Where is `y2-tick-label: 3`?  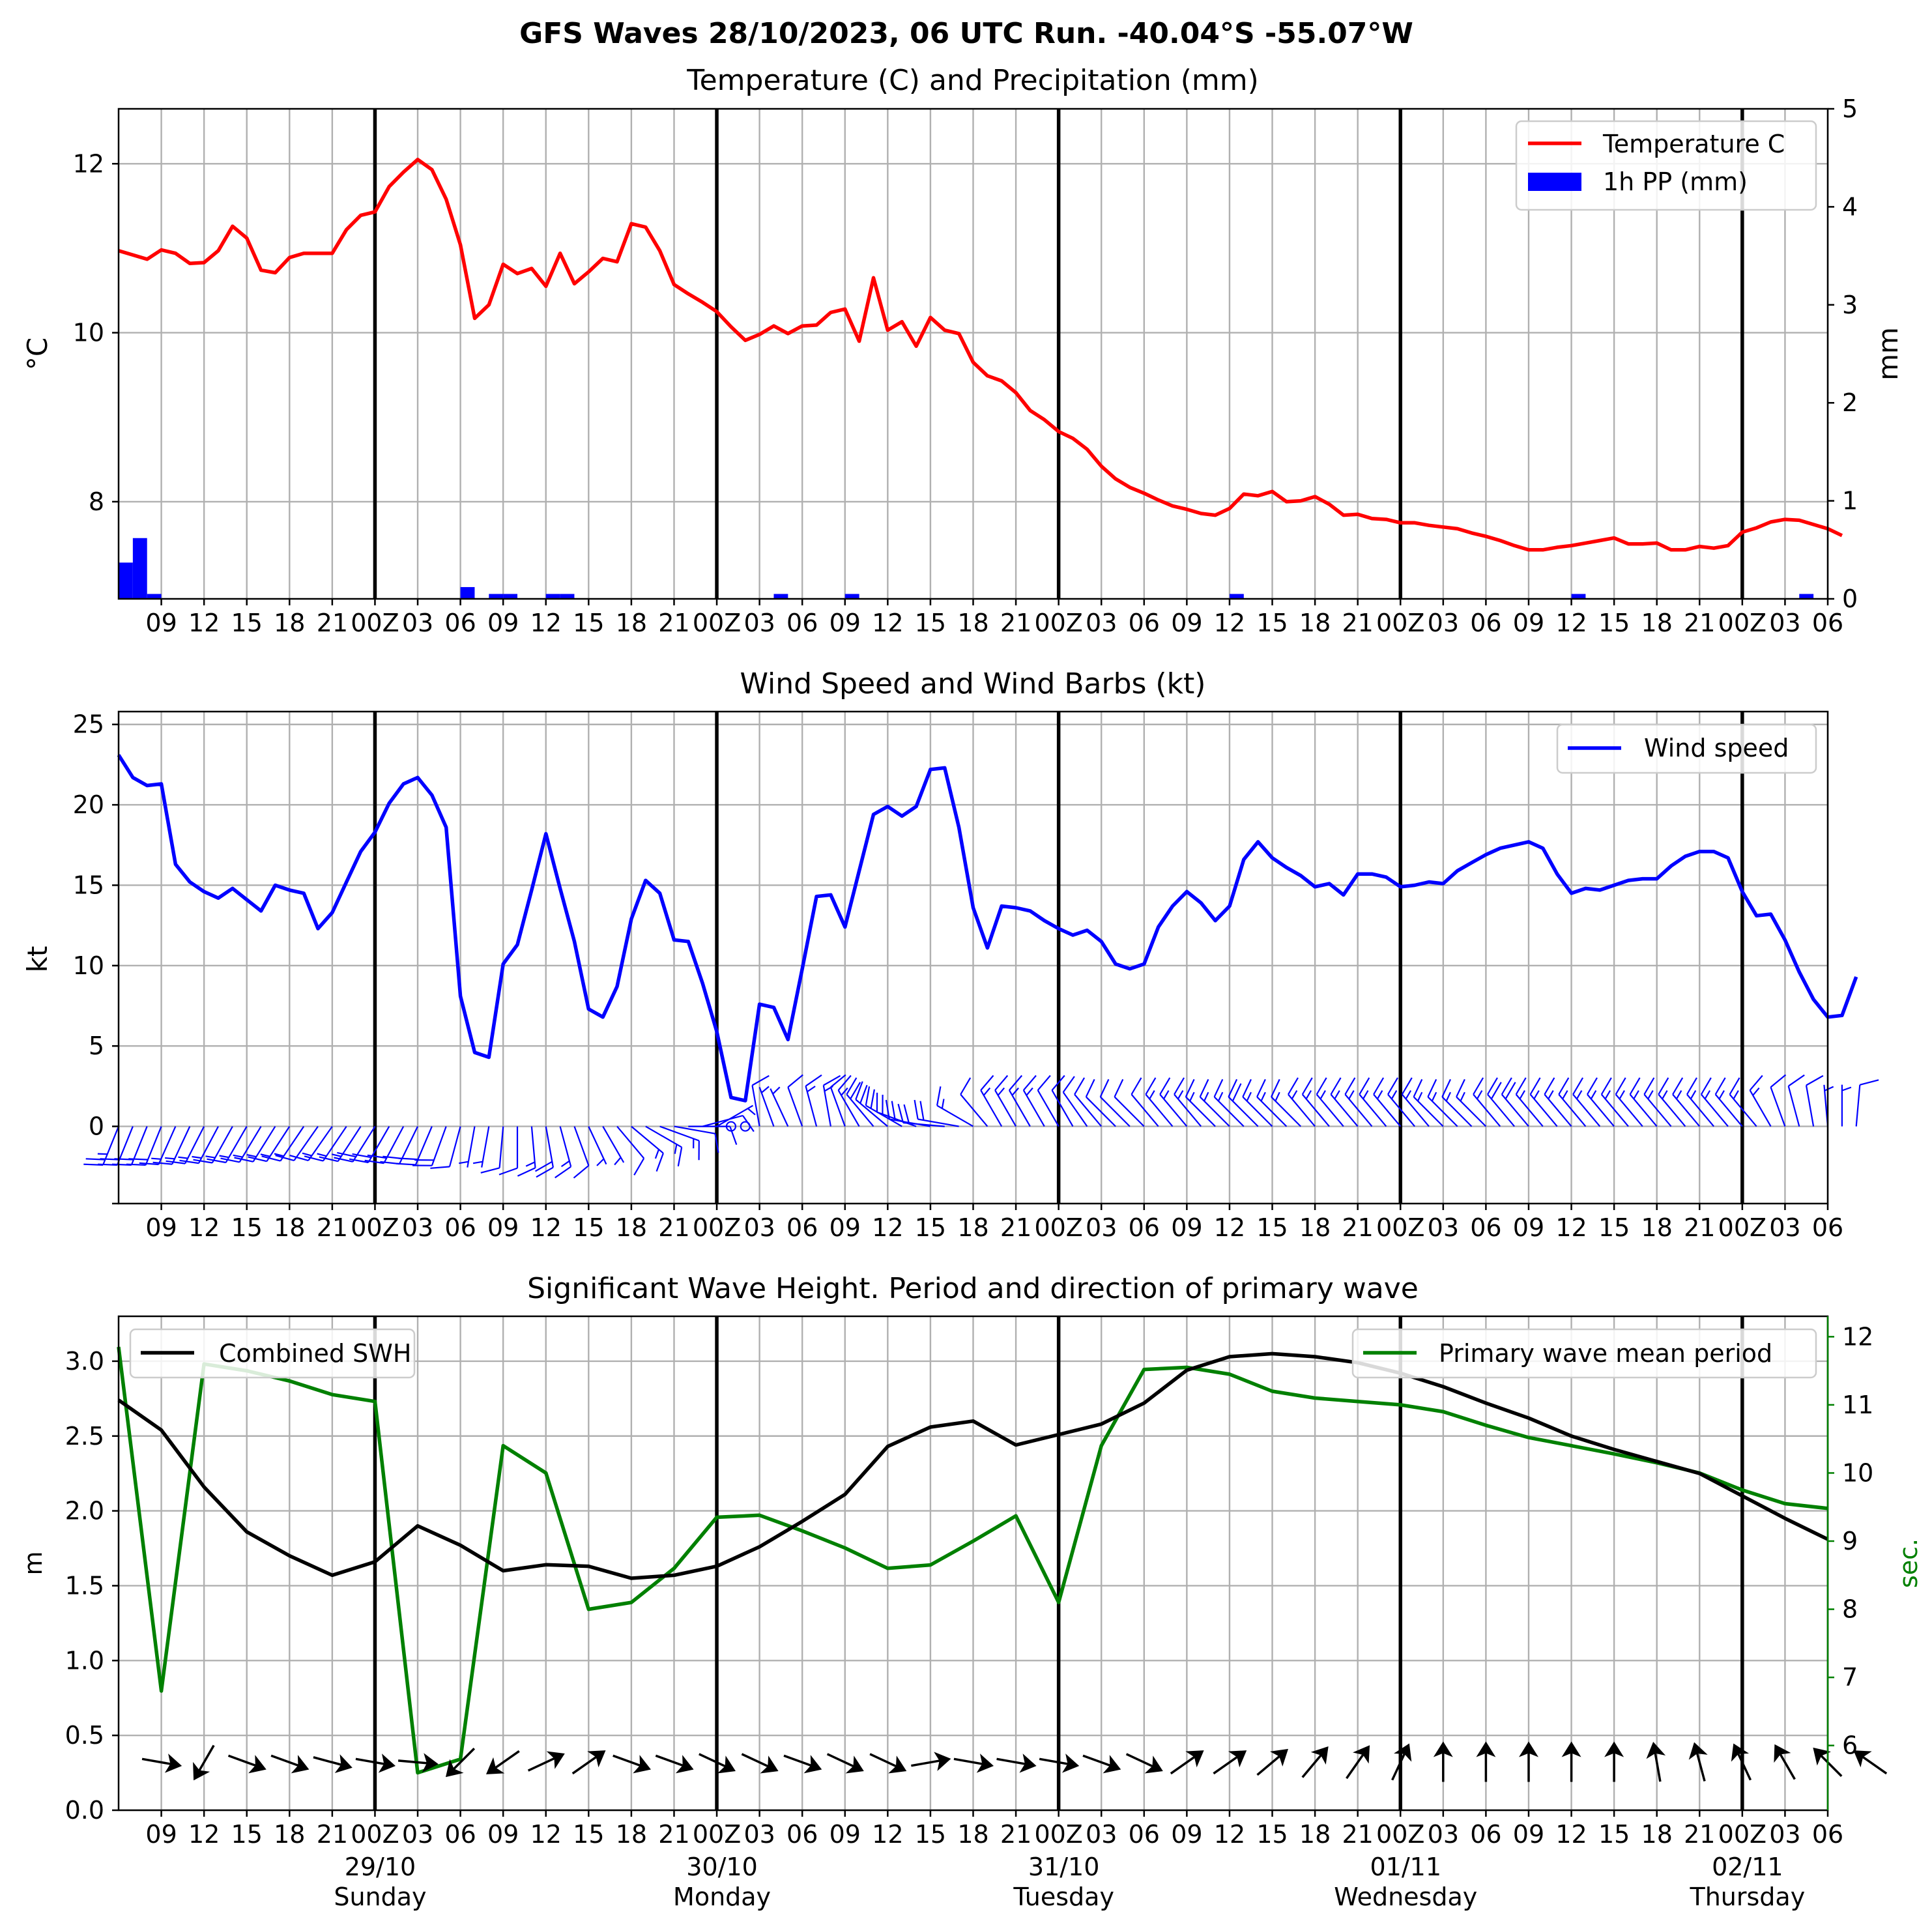 y2-tick-label: 3 is located at coordinates (1850, 305).